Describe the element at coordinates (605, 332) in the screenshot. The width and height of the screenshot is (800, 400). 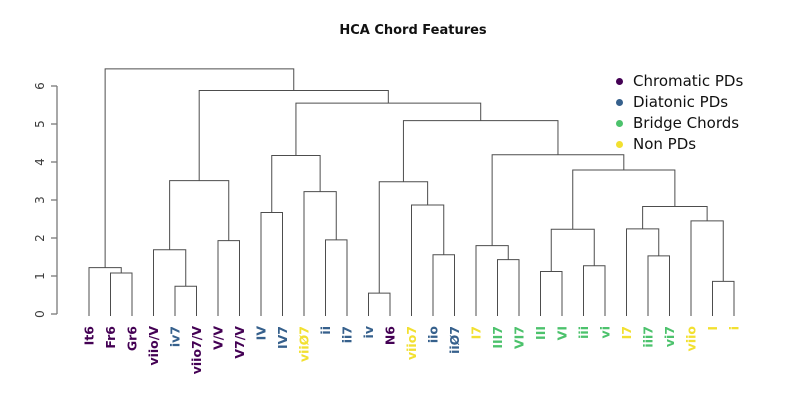
I see `leaf-label: vi` at that location.